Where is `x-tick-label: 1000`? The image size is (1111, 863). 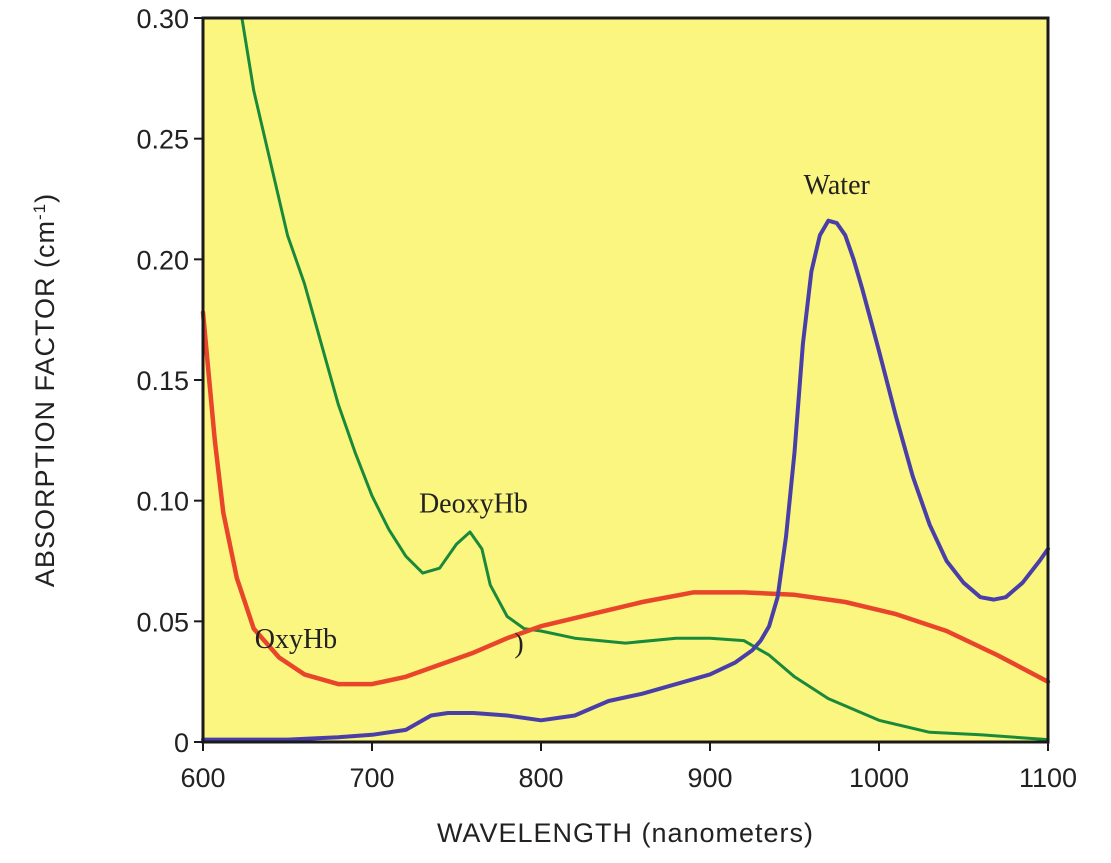
x-tick-label: 1000 is located at coordinates (879, 778).